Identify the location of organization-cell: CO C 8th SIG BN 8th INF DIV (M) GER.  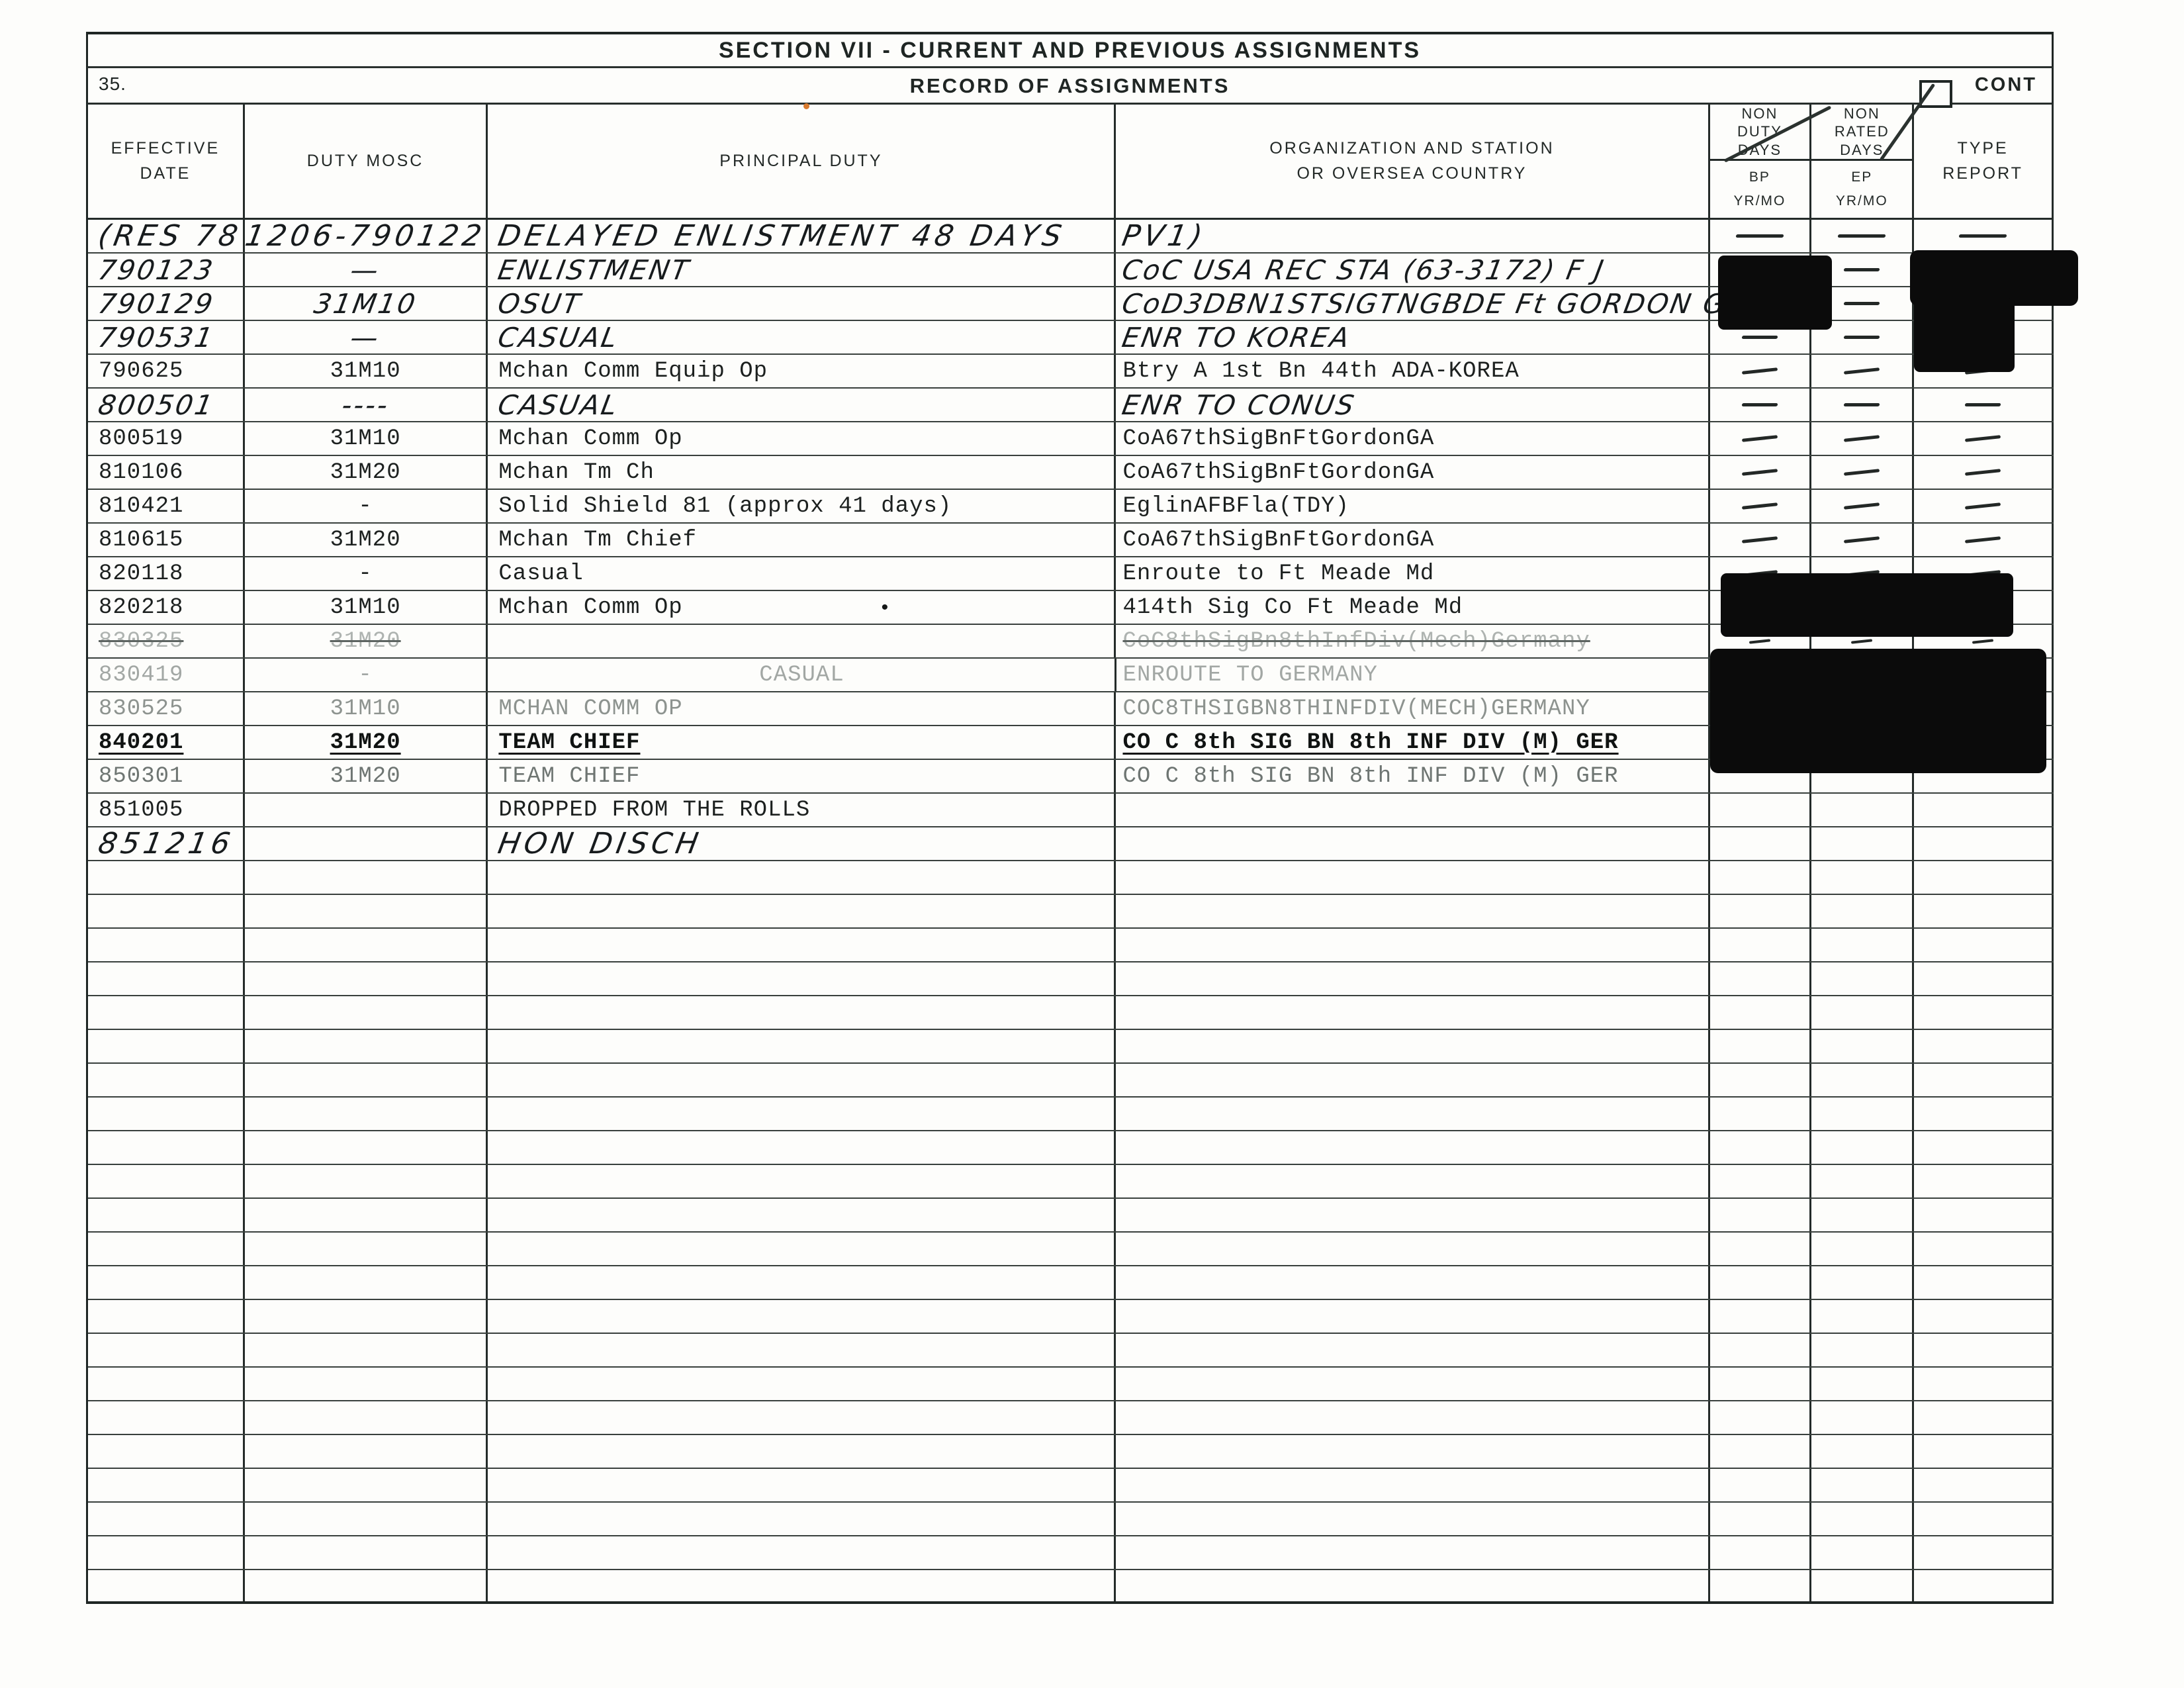
(1413, 742).